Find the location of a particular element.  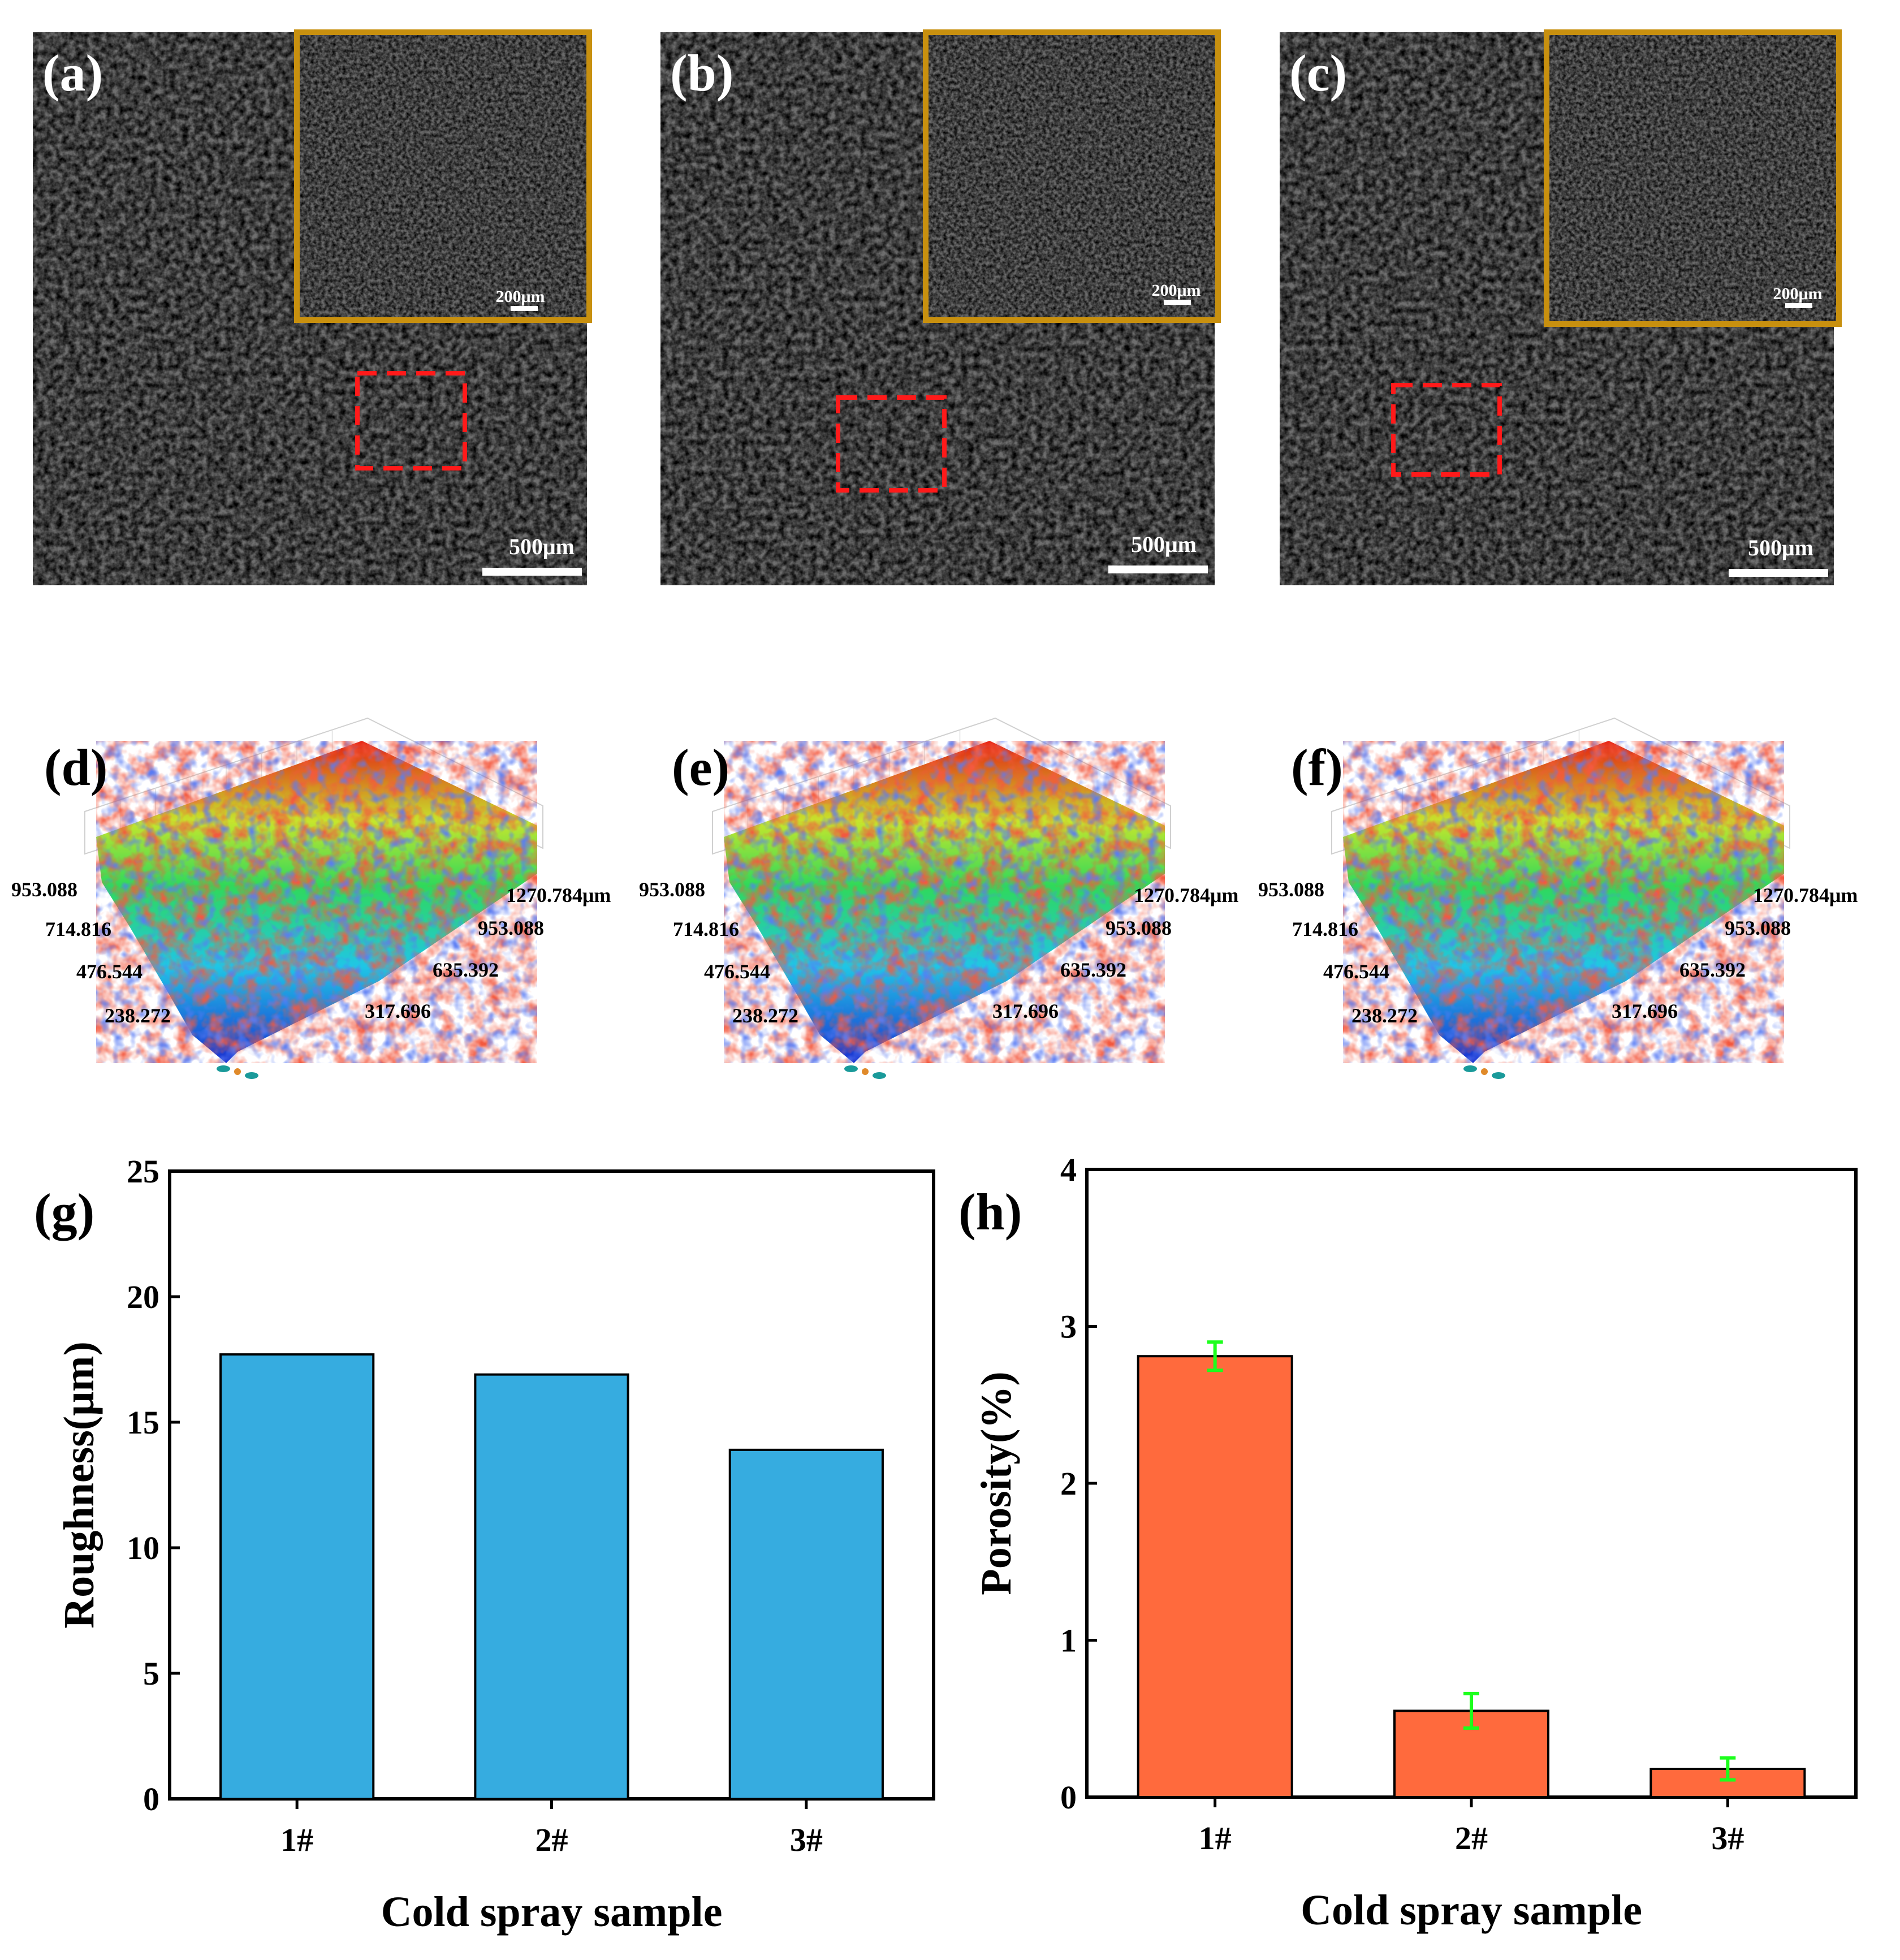

sem-panel-a: (a) 200μm 500μm is located at coordinates (312, 307).